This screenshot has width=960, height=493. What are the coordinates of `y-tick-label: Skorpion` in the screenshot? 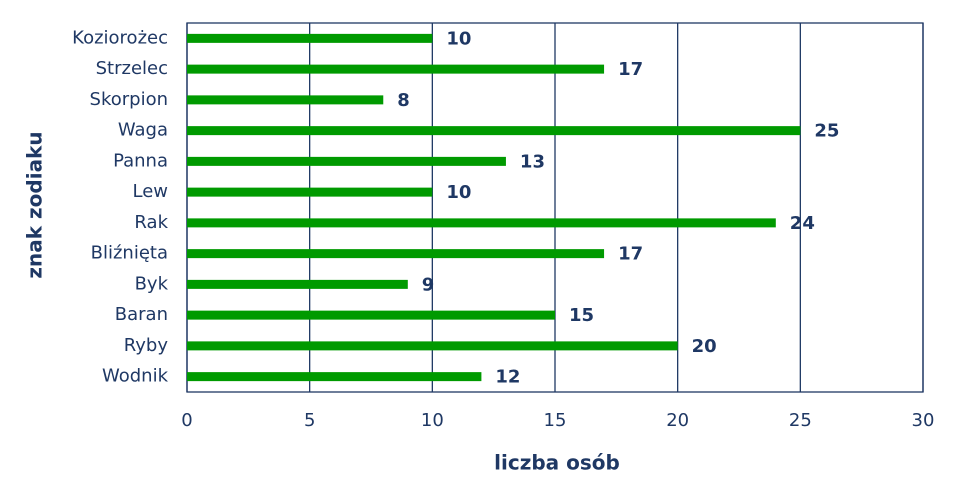 It's located at (129, 99).